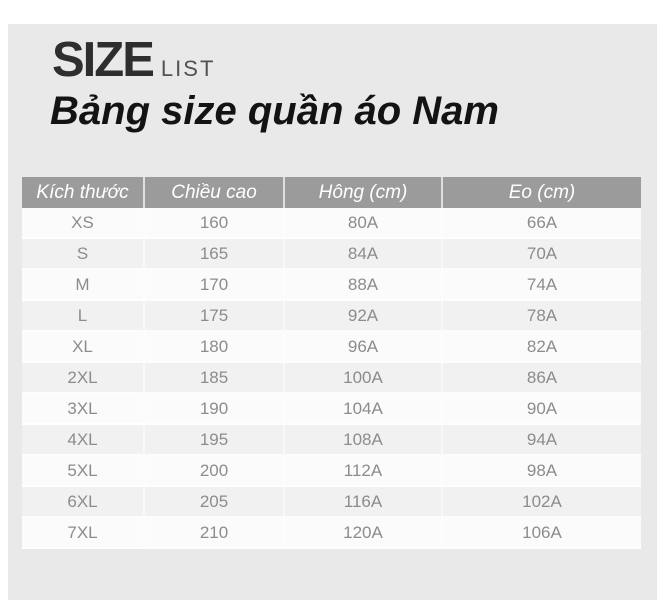 The height and width of the screenshot is (600, 657). I want to click on table-cell: 98A, so click(541, 471).